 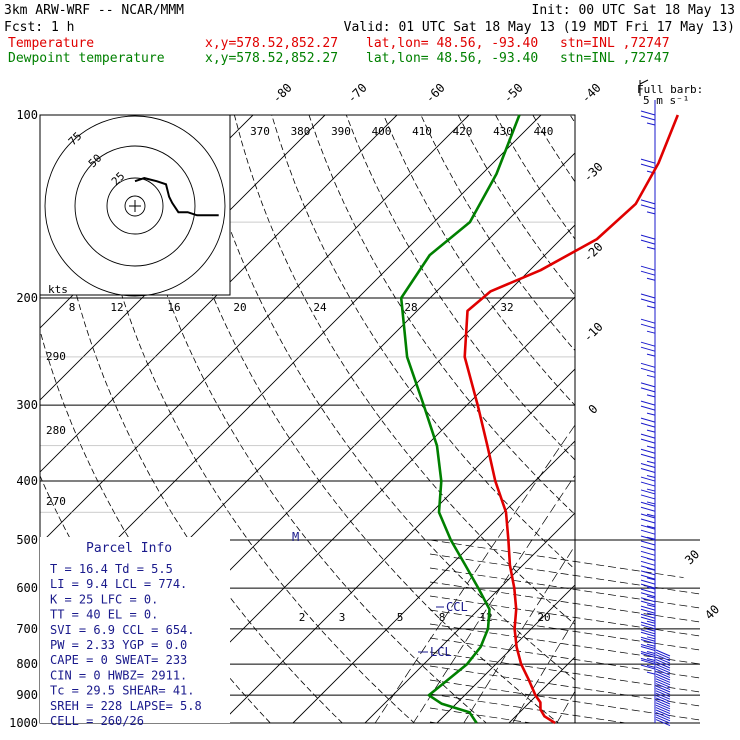 What do you see at coordinates (118, 660) in the screenshot?
I see `parcel-row: CAPE = 0 SWEAT= 233` at bounding box center [118, 660].